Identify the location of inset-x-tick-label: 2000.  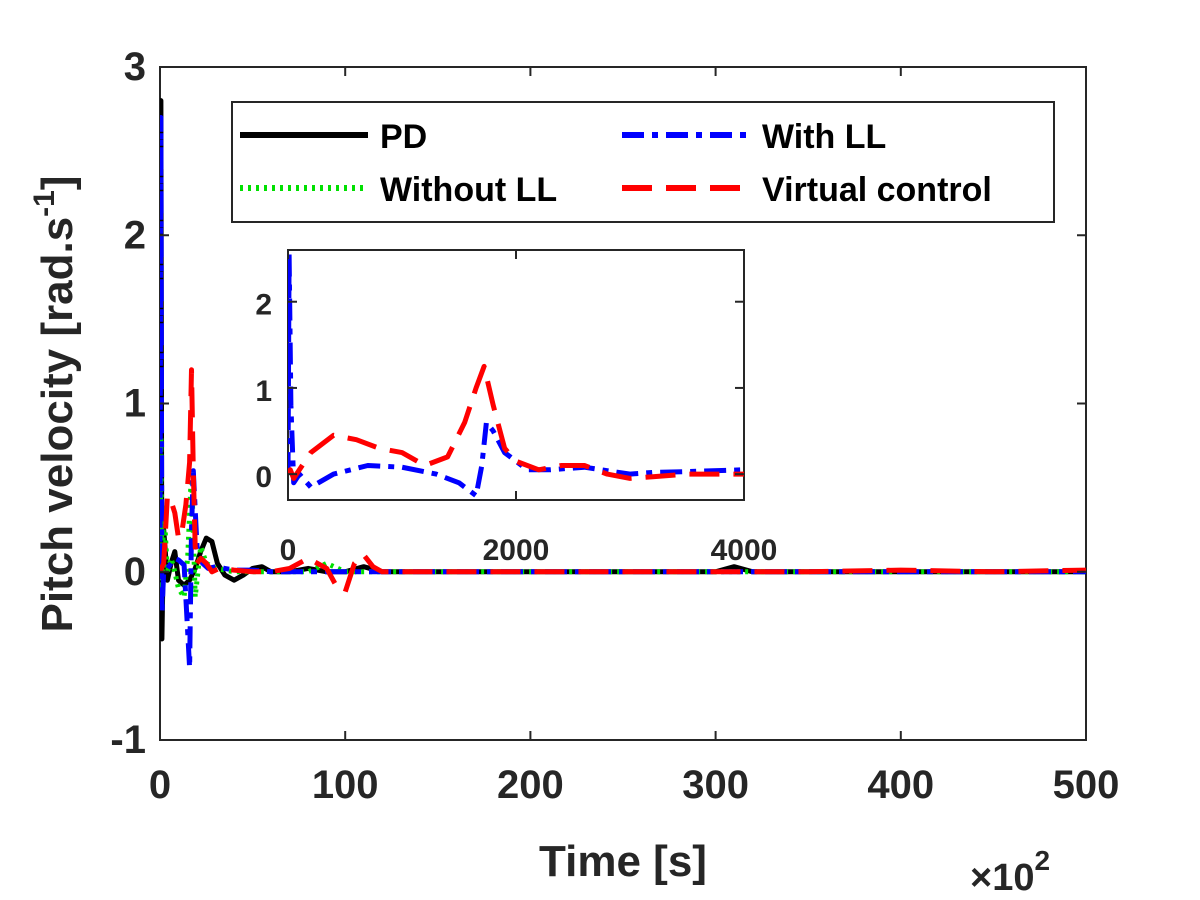
(516, 550).